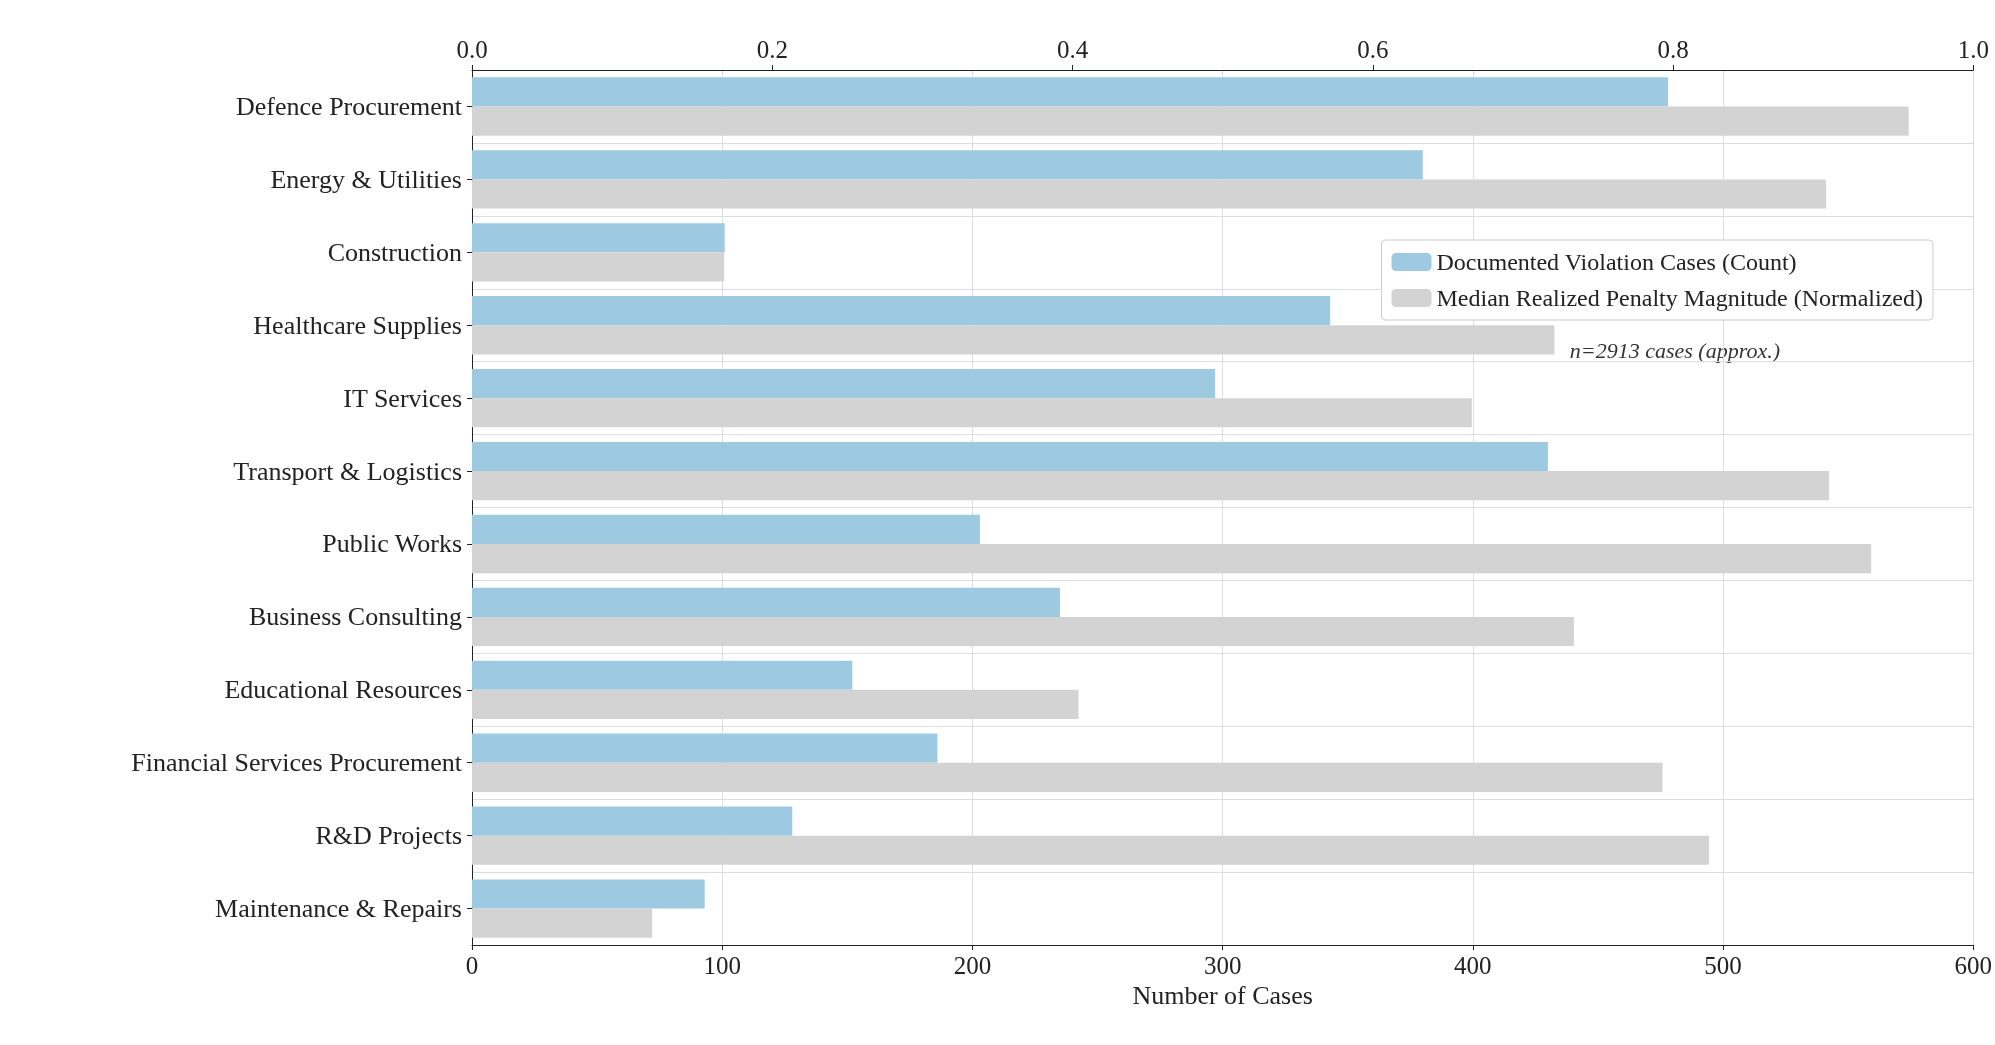 The width and height of the screenshot is (1995, 1045). What do you see at coordinates (297, 763) in the screenshot?
I see `y-tick-label: Financial Services Procurement` at bounding box center [297, 763].